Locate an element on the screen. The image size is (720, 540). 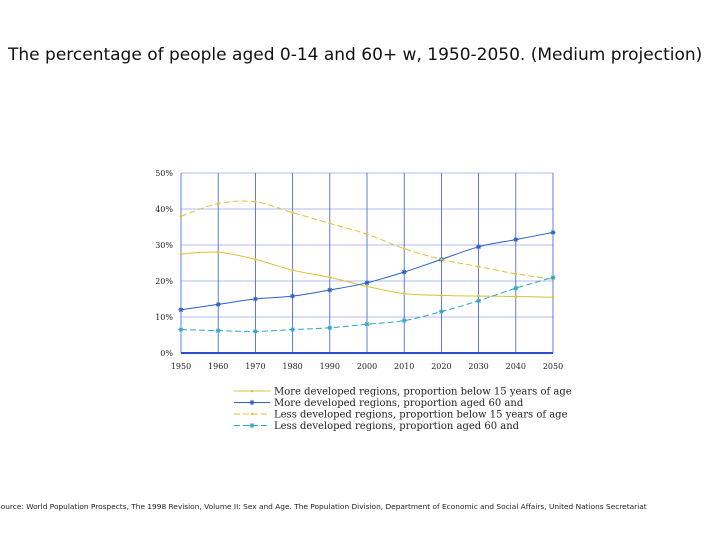
x-tick-label: 1970 is located at coordinates (255, 366).